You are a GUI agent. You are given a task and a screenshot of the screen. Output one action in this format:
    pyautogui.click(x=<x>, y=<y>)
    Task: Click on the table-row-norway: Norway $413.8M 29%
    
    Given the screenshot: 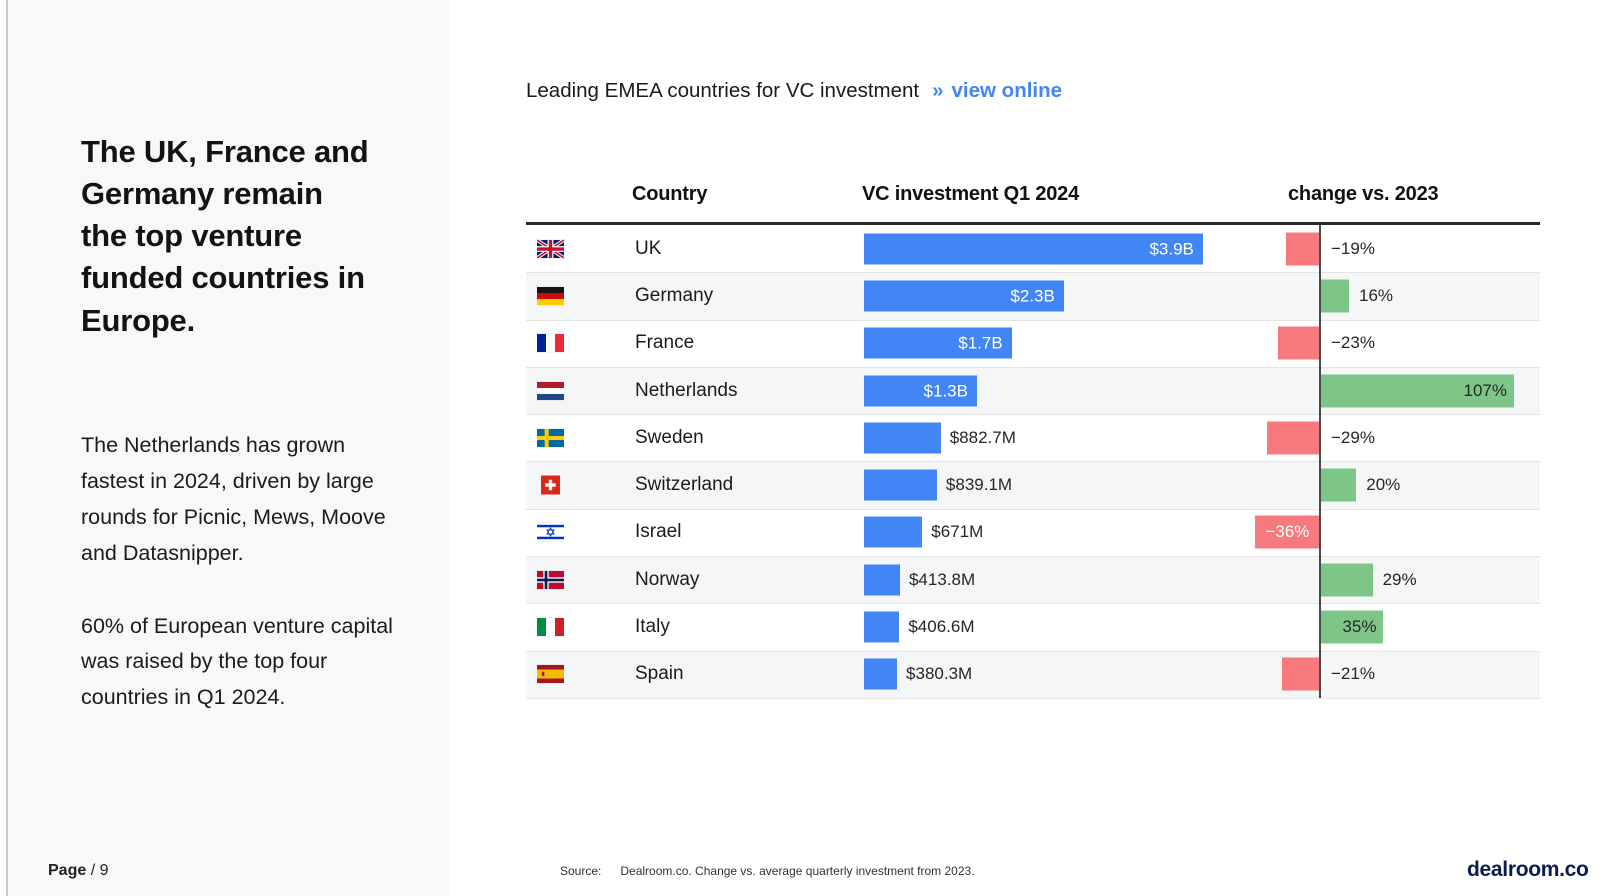 What is the action you would take?
    pyautogui.click(x=1033, y=580)
    